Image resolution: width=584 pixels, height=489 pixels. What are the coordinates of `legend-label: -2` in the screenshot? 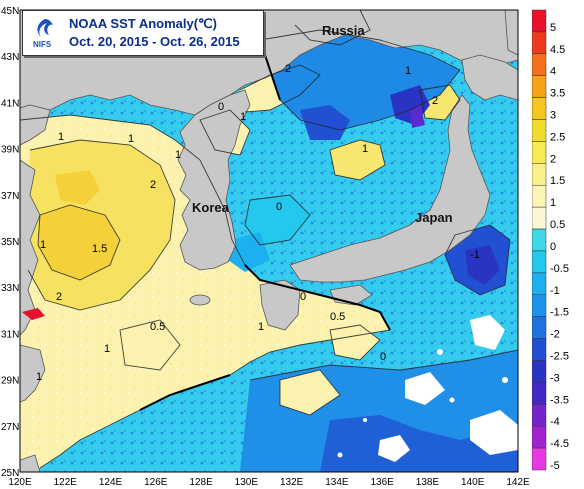 It's located at (555, 335).